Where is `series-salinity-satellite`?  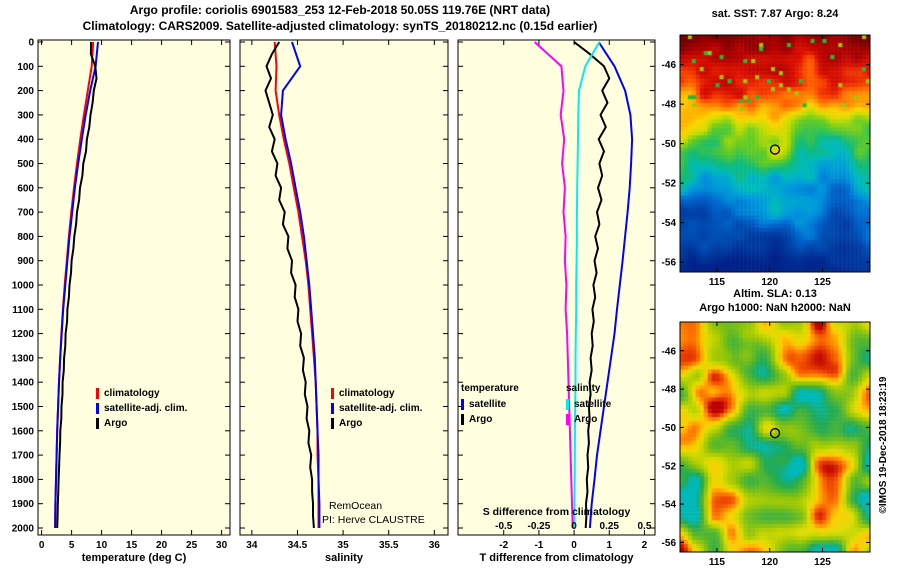
series-salinity-satellite is located at coordinates (587, 285).